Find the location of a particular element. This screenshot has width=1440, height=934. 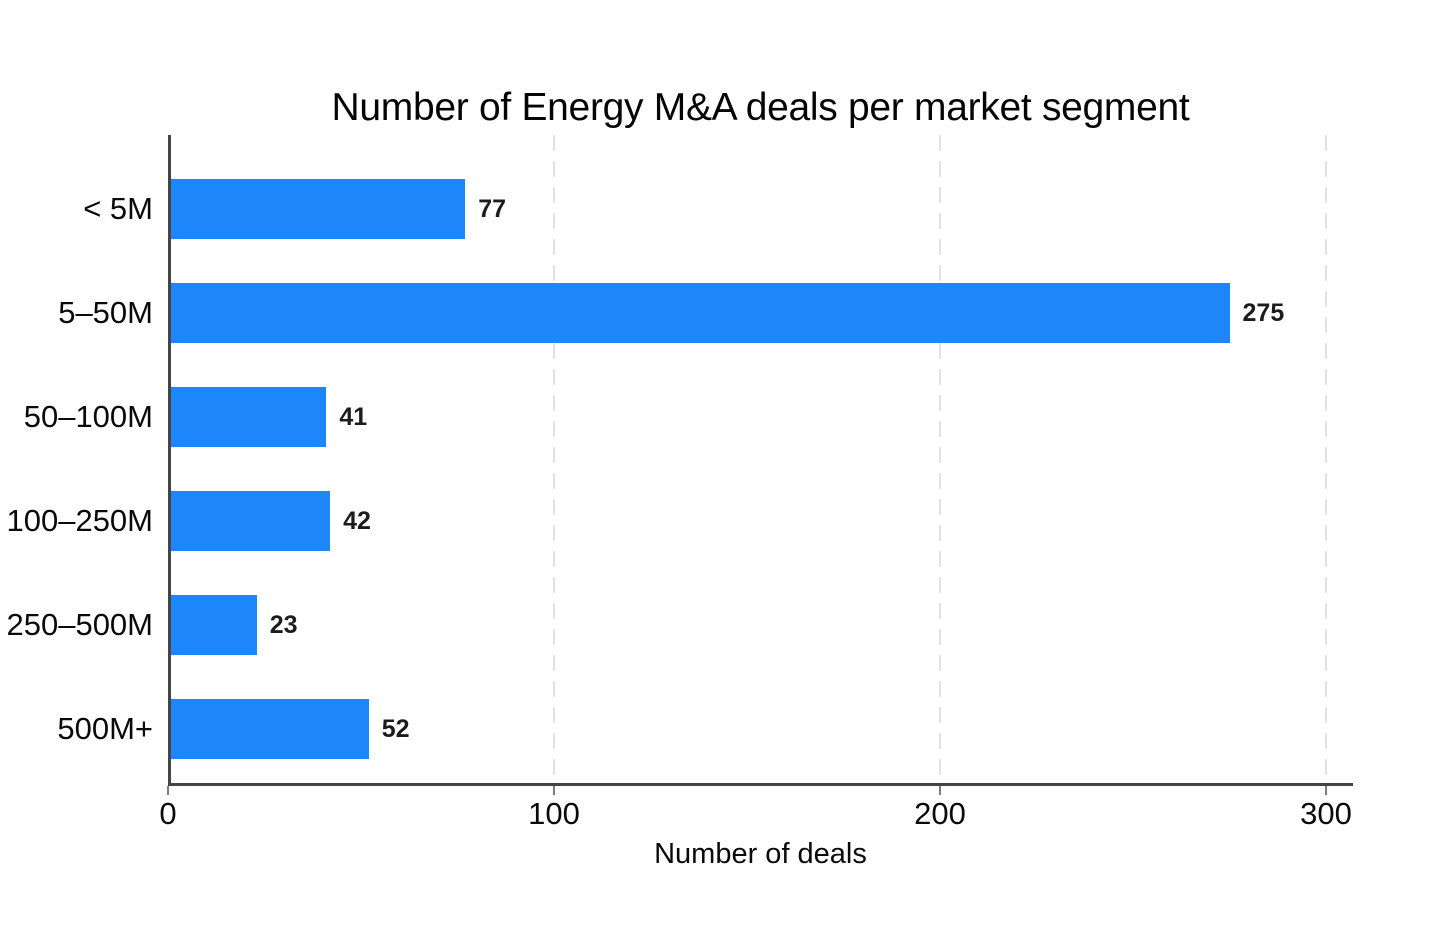

x-tick-label: 0 is located at coordinates (168, 813).